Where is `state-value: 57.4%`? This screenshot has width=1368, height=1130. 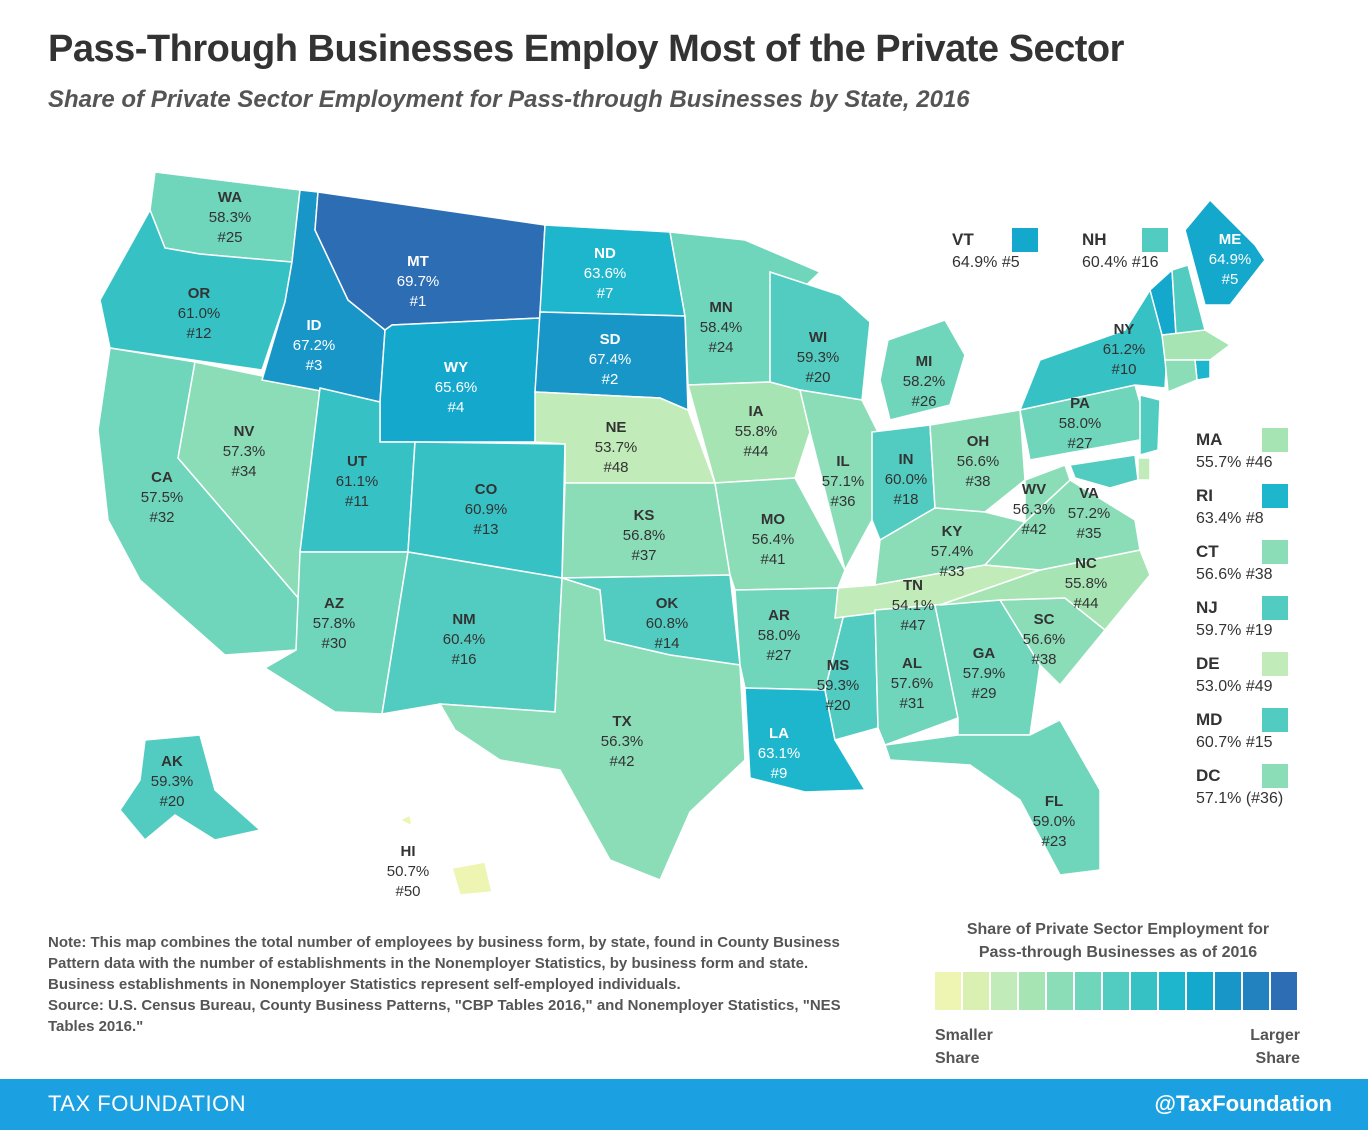
state-value: 57.4% is located at coordinates (952, 551).